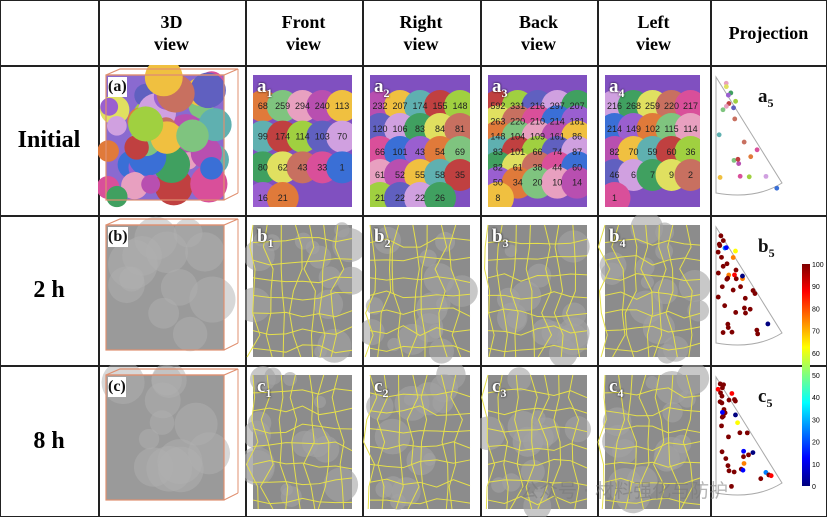  I want to click on grain-label: 1, so click(342, 167).